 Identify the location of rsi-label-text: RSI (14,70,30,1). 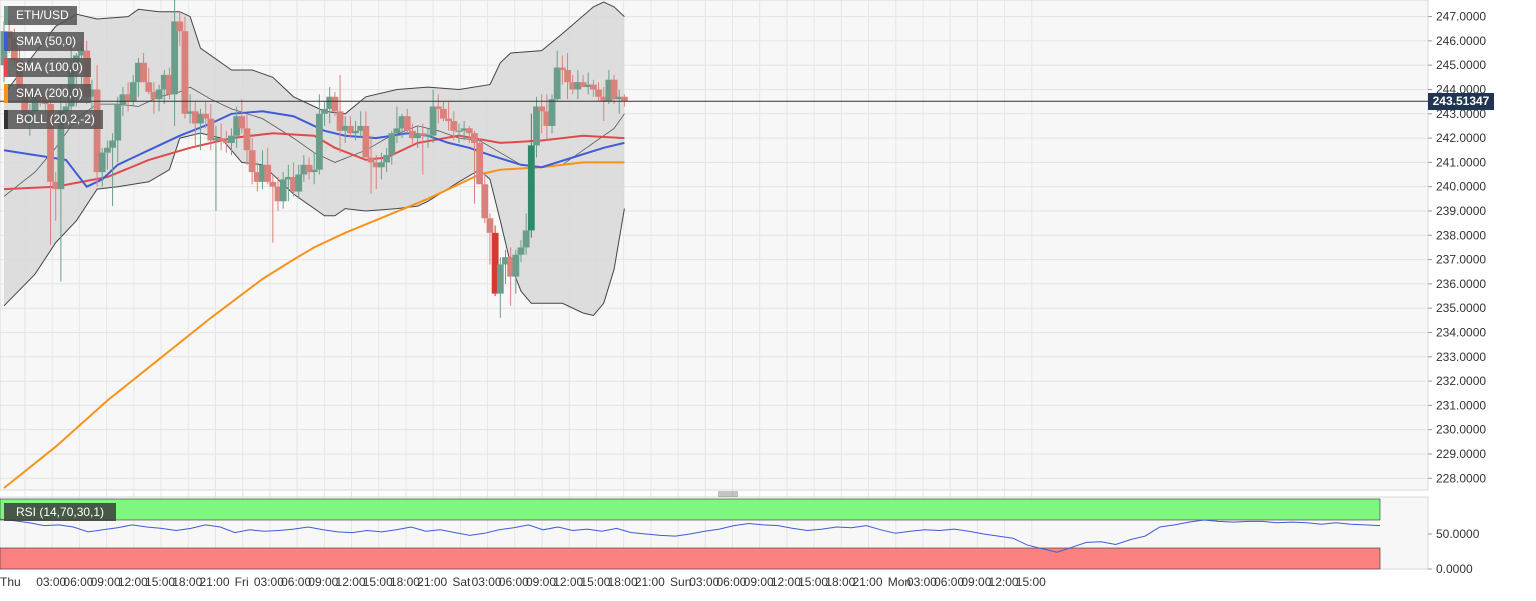
(60, 512).